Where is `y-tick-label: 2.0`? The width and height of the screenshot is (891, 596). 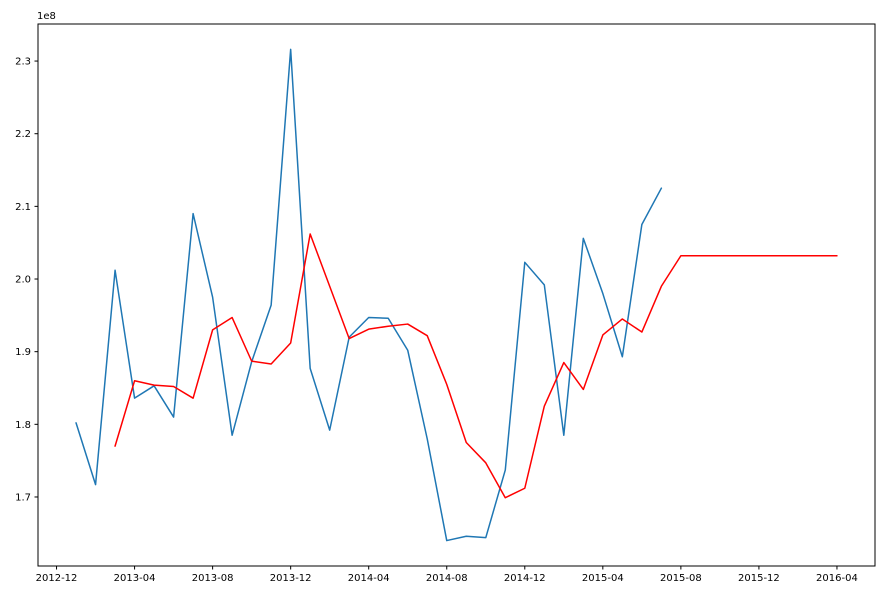 y-tick-label: 2.0 is located at coordinates (23, 280).